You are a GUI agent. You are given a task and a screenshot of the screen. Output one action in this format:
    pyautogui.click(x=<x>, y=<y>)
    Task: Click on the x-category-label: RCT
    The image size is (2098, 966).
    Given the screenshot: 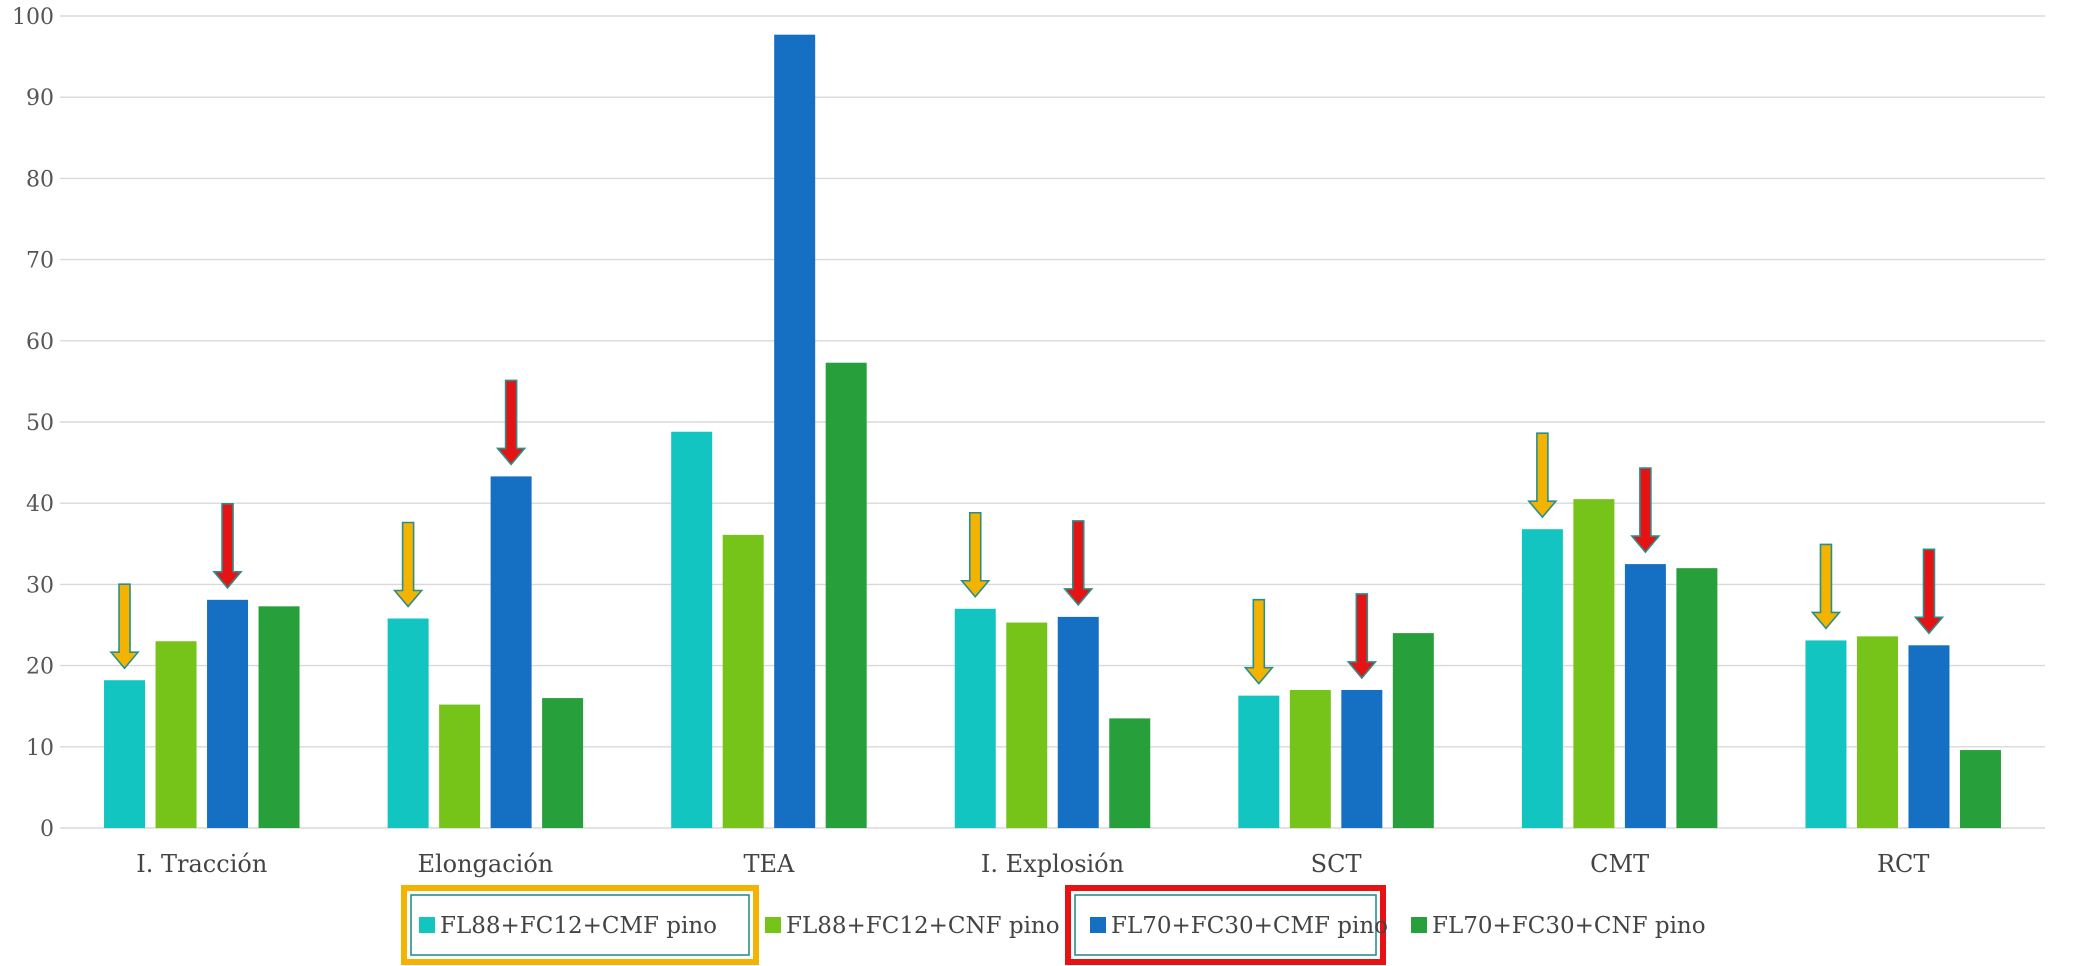 What is the action you would take?
    pyautogui.click(x=1903, y=864)
    